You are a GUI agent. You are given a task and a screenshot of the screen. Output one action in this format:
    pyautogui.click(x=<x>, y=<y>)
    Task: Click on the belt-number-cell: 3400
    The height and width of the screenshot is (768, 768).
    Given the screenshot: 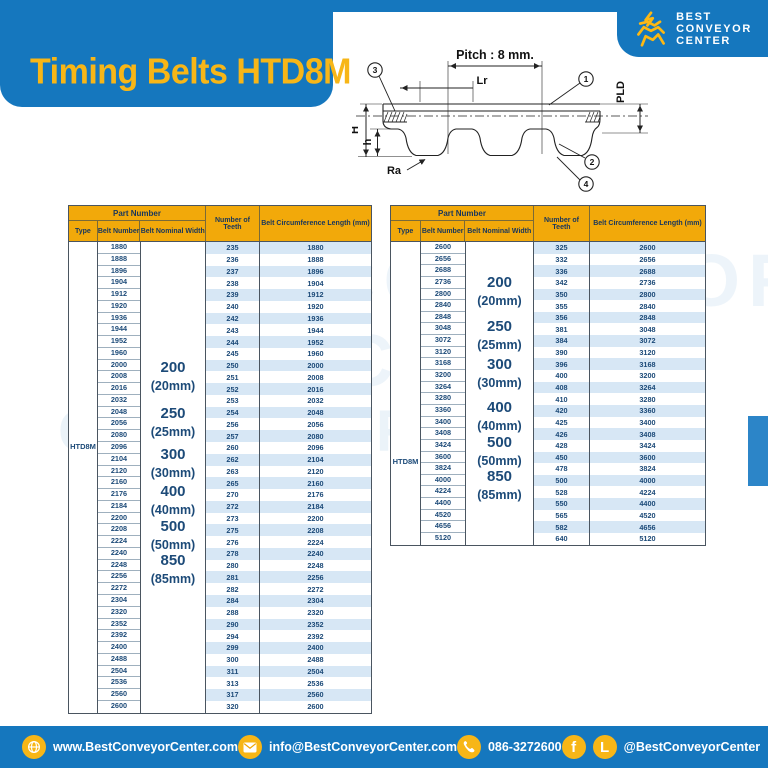 What is the action you would take?
    pyautogui.click(x=443, y=423)
    